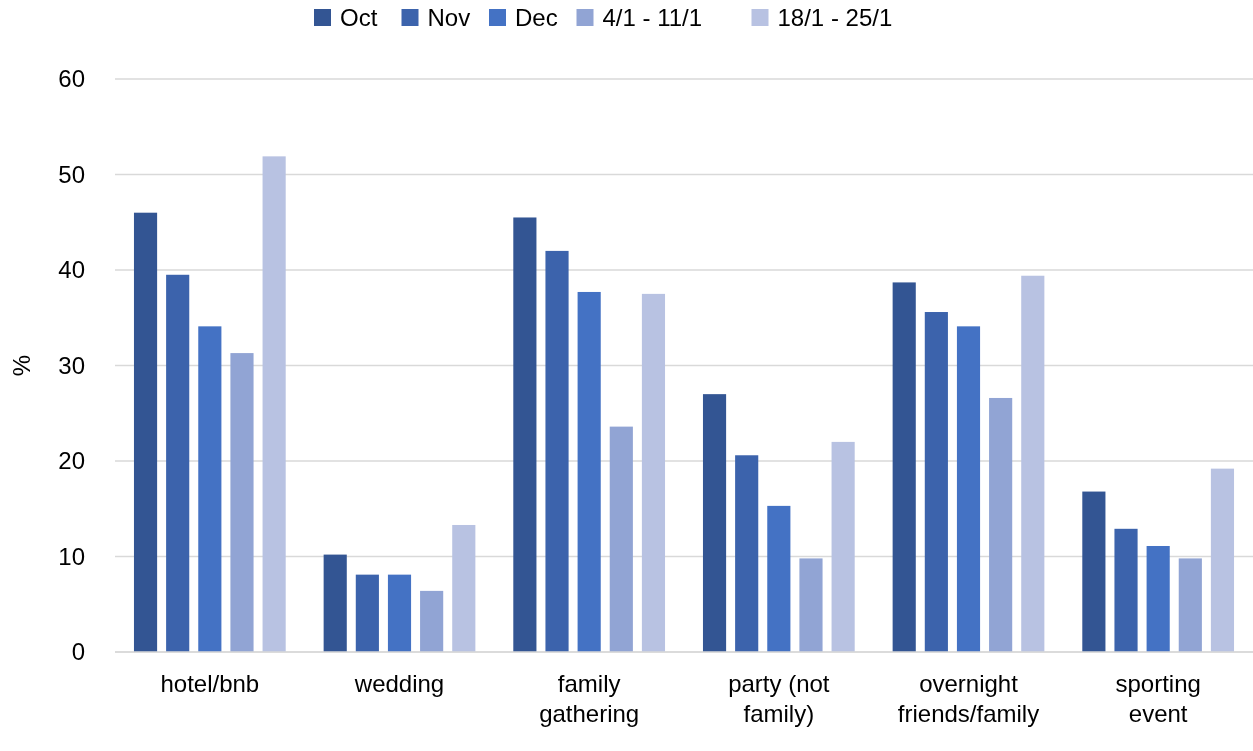  What do you see at coordinates (359, 18) in the screenshot?
I see `legend-label: Oct` at bounding box center [359, 18].